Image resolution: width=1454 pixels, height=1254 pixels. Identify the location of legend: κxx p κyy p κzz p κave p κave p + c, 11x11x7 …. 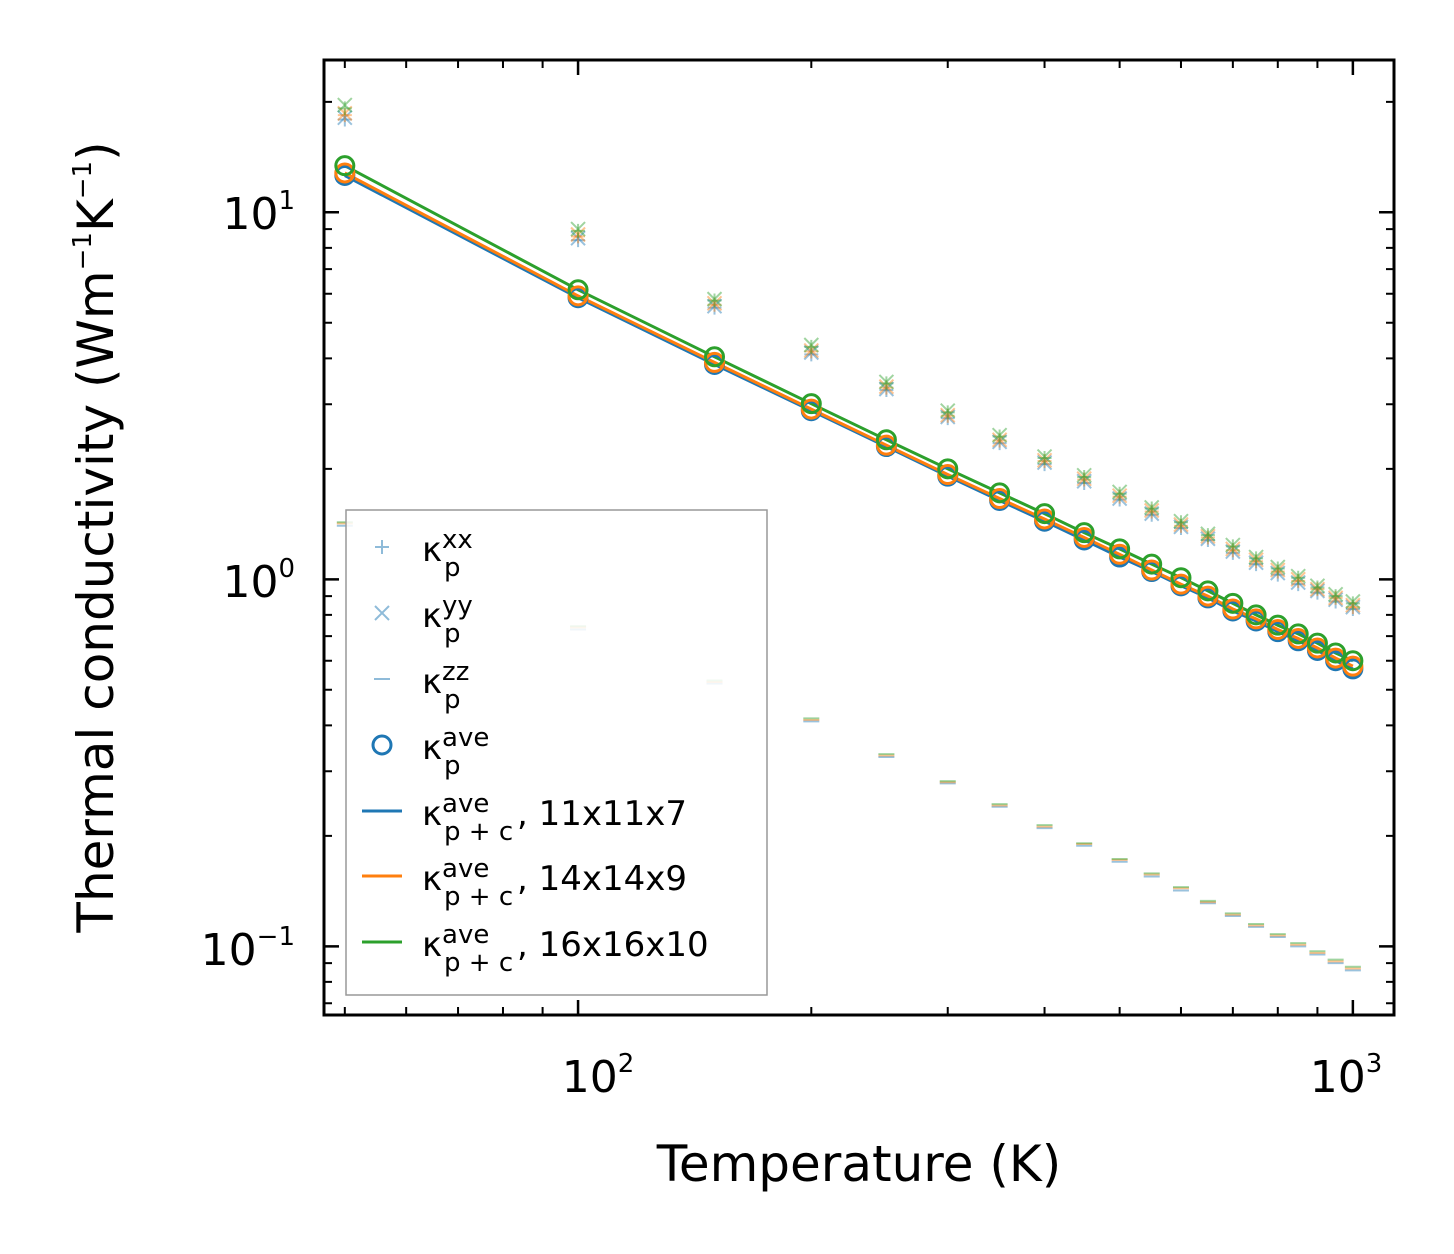
(556, 752).